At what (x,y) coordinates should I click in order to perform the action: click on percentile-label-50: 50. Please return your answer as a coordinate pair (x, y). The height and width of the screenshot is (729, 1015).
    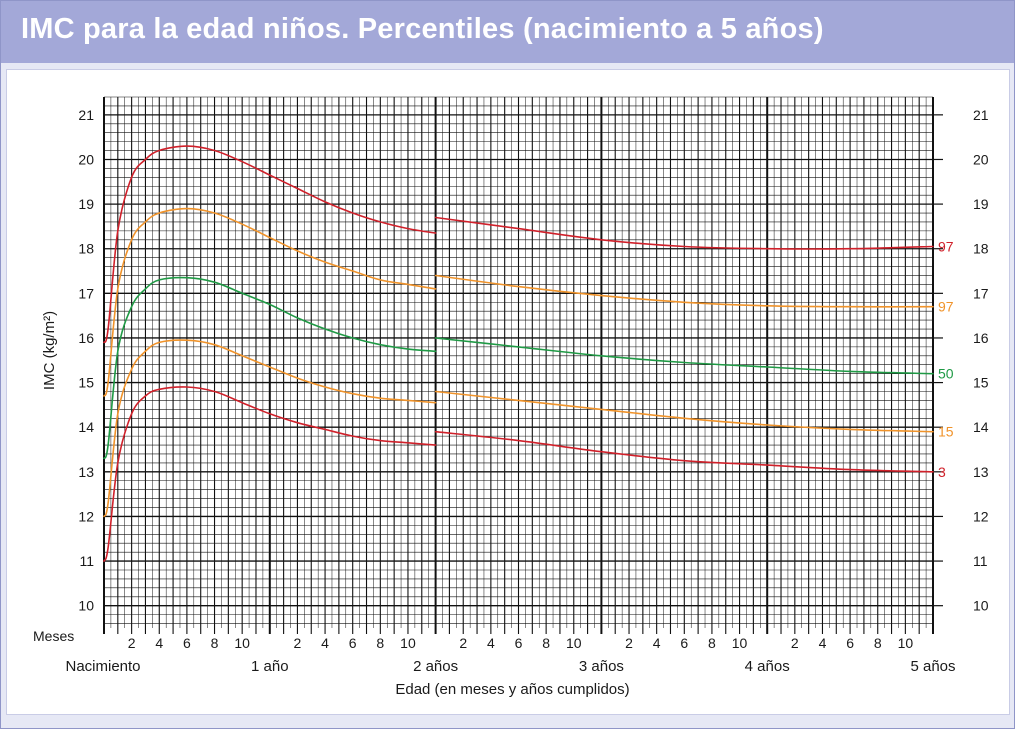
    Looking at the image, I should click on (946, 374).